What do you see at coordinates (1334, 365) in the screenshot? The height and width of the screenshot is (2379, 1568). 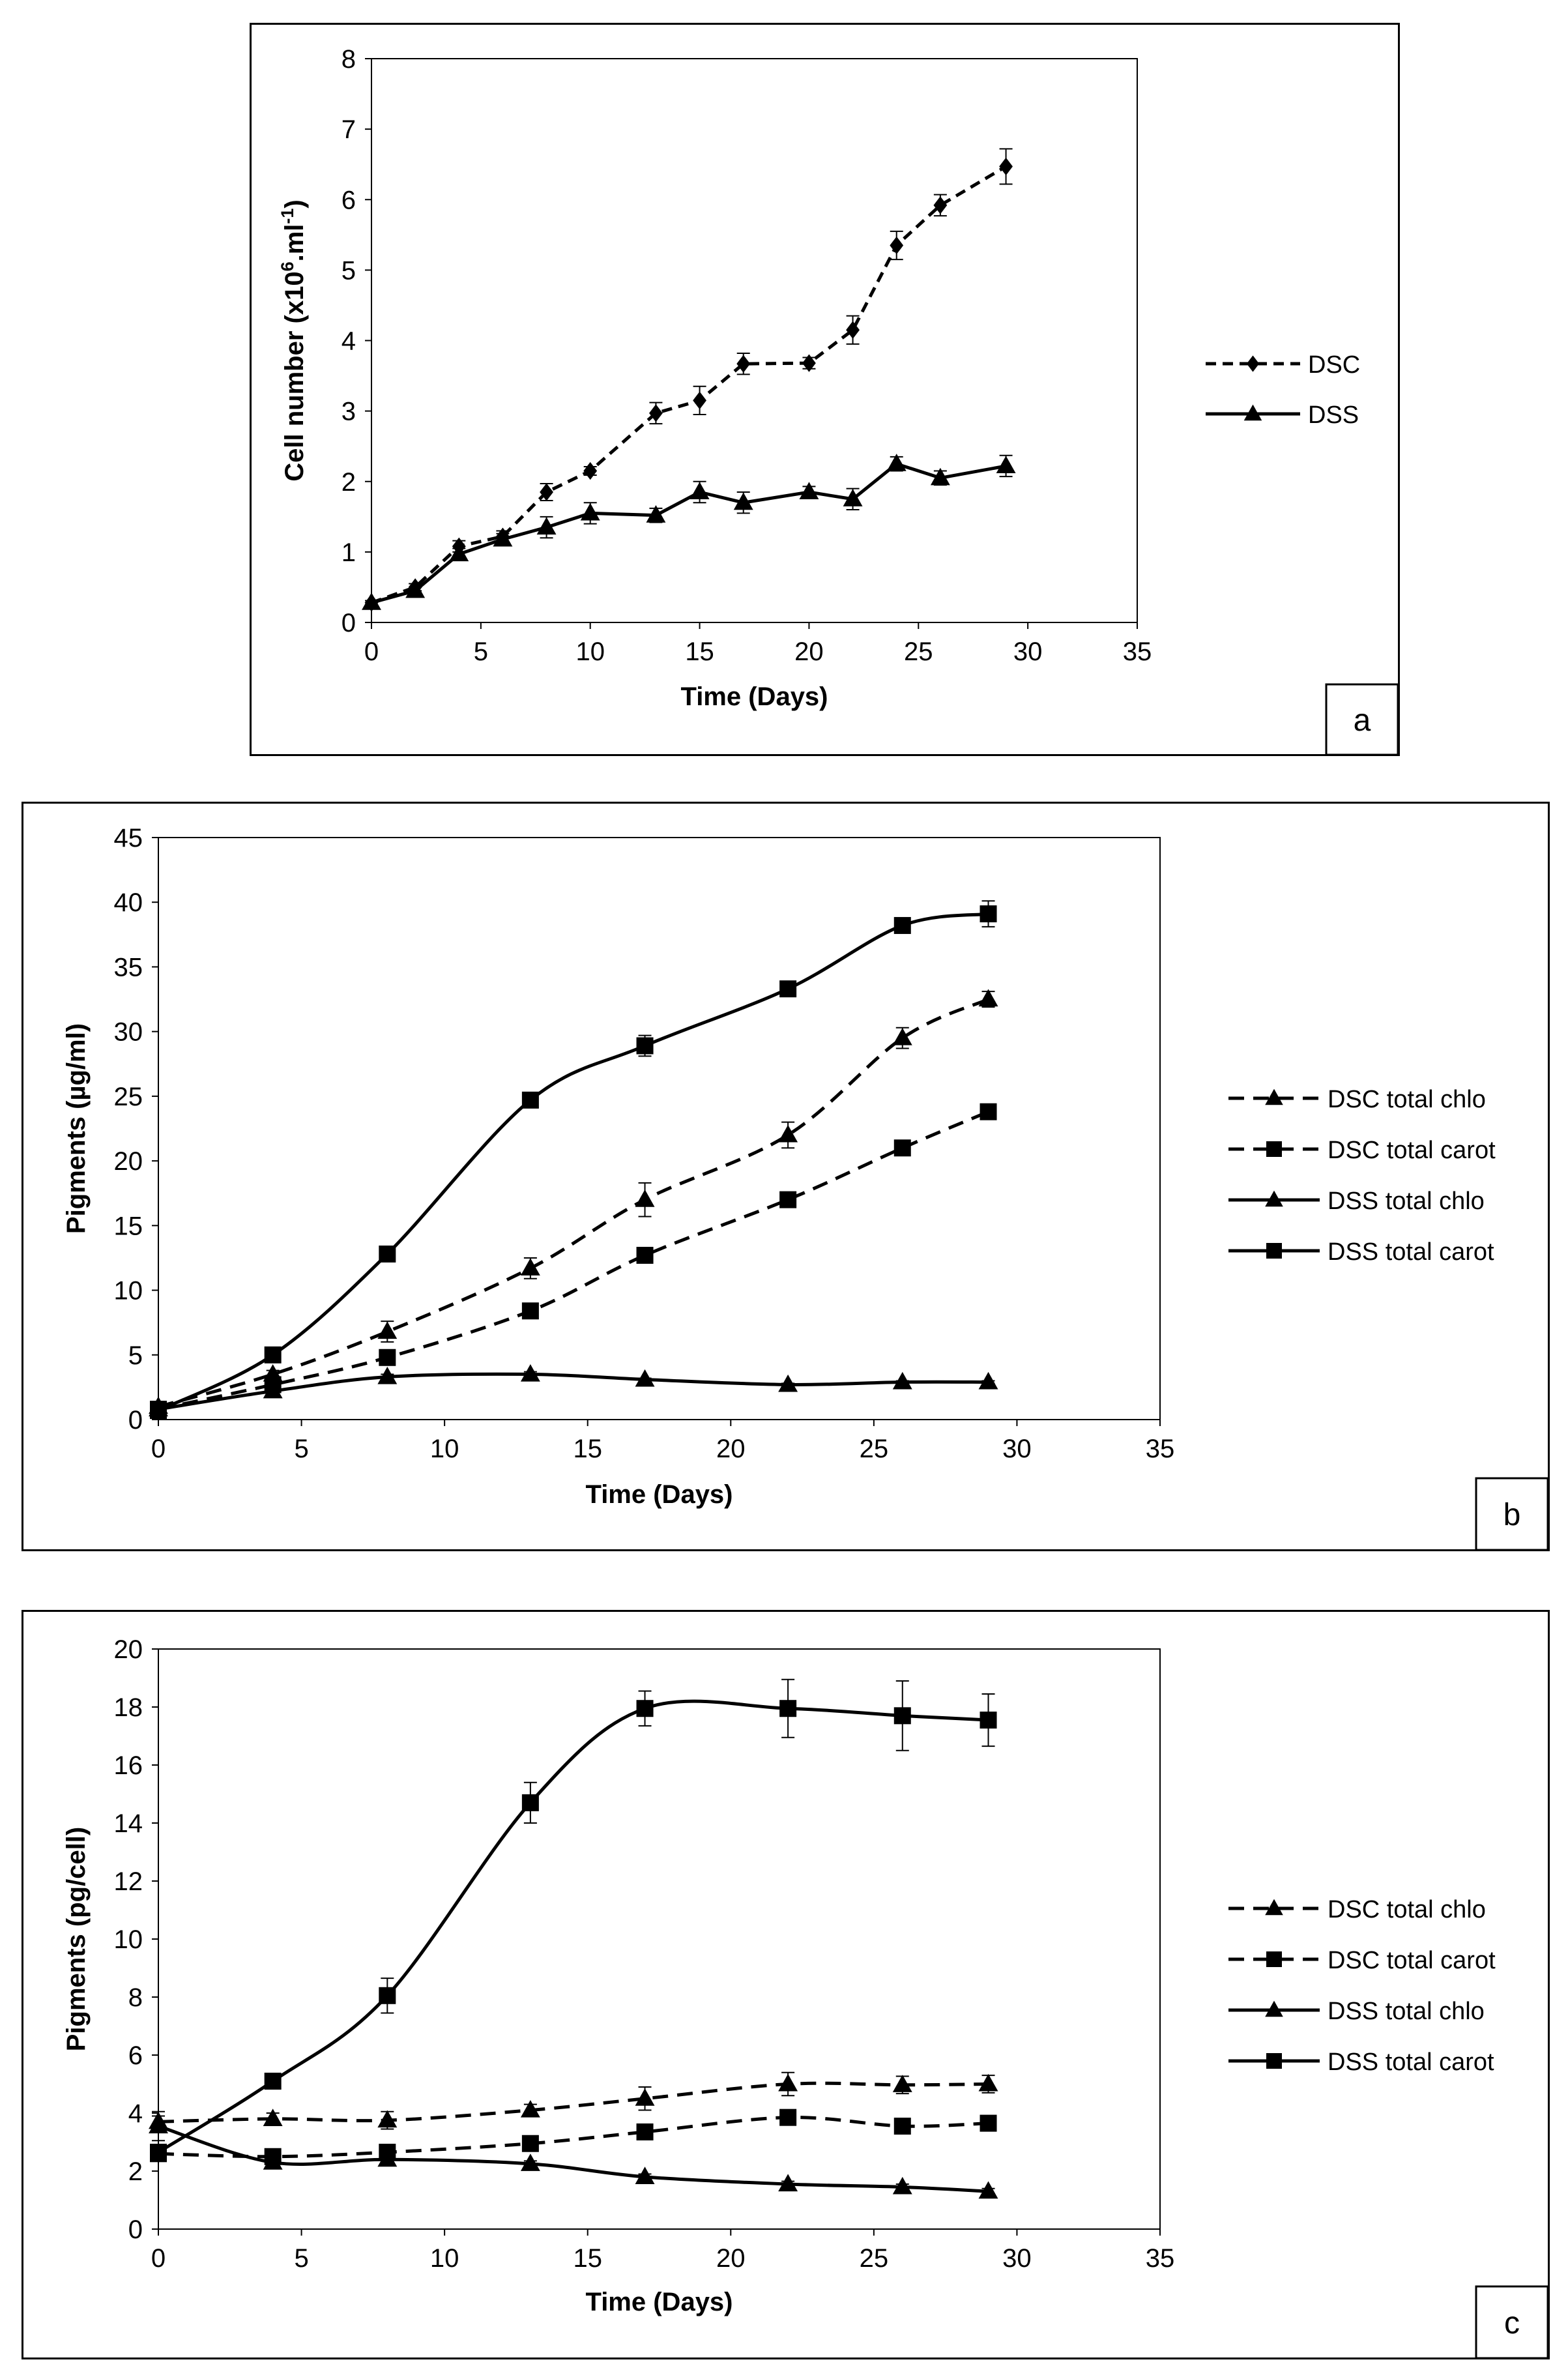 I see `legend-label: DSC` at bounding box center [1334, 365].